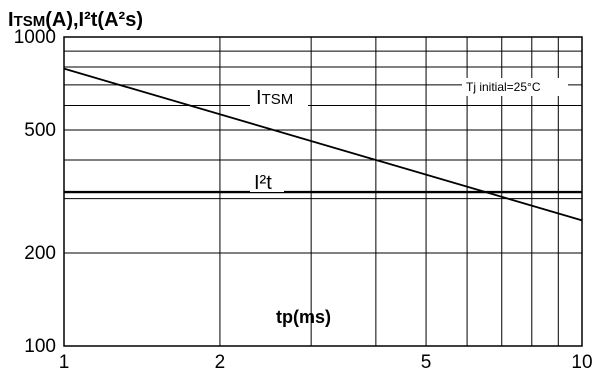  I want to click on y-tick-label: 100, so click(40, 346).